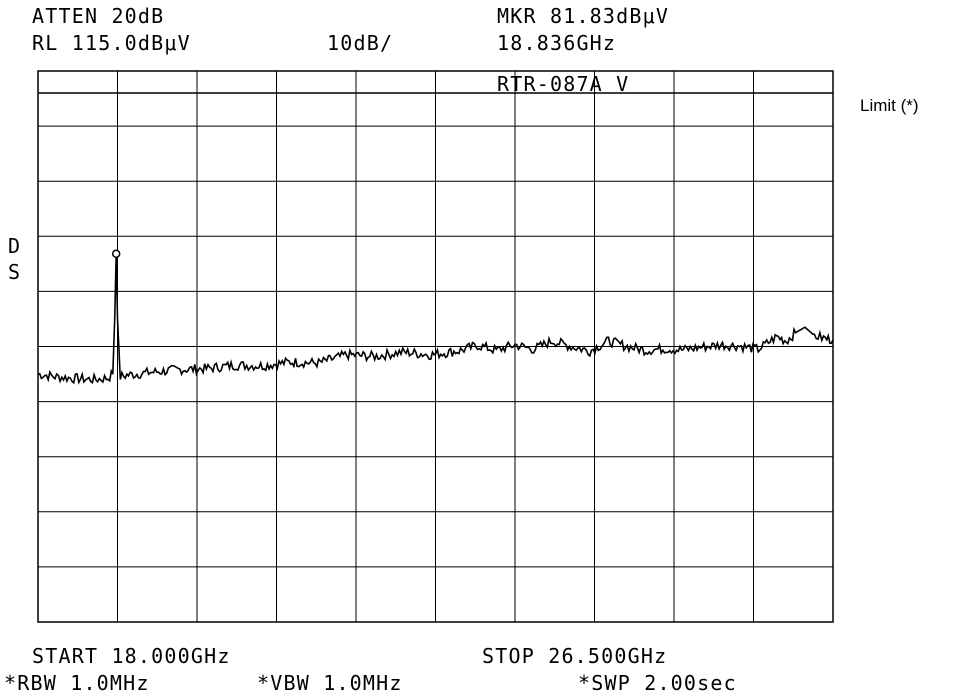 The height and width of the screenshot is (700, 954). Describe the element at coordinates (575, 656) in the screenshot. I see `stop-frequency-readout: STOP 26.500GHz` at that location.